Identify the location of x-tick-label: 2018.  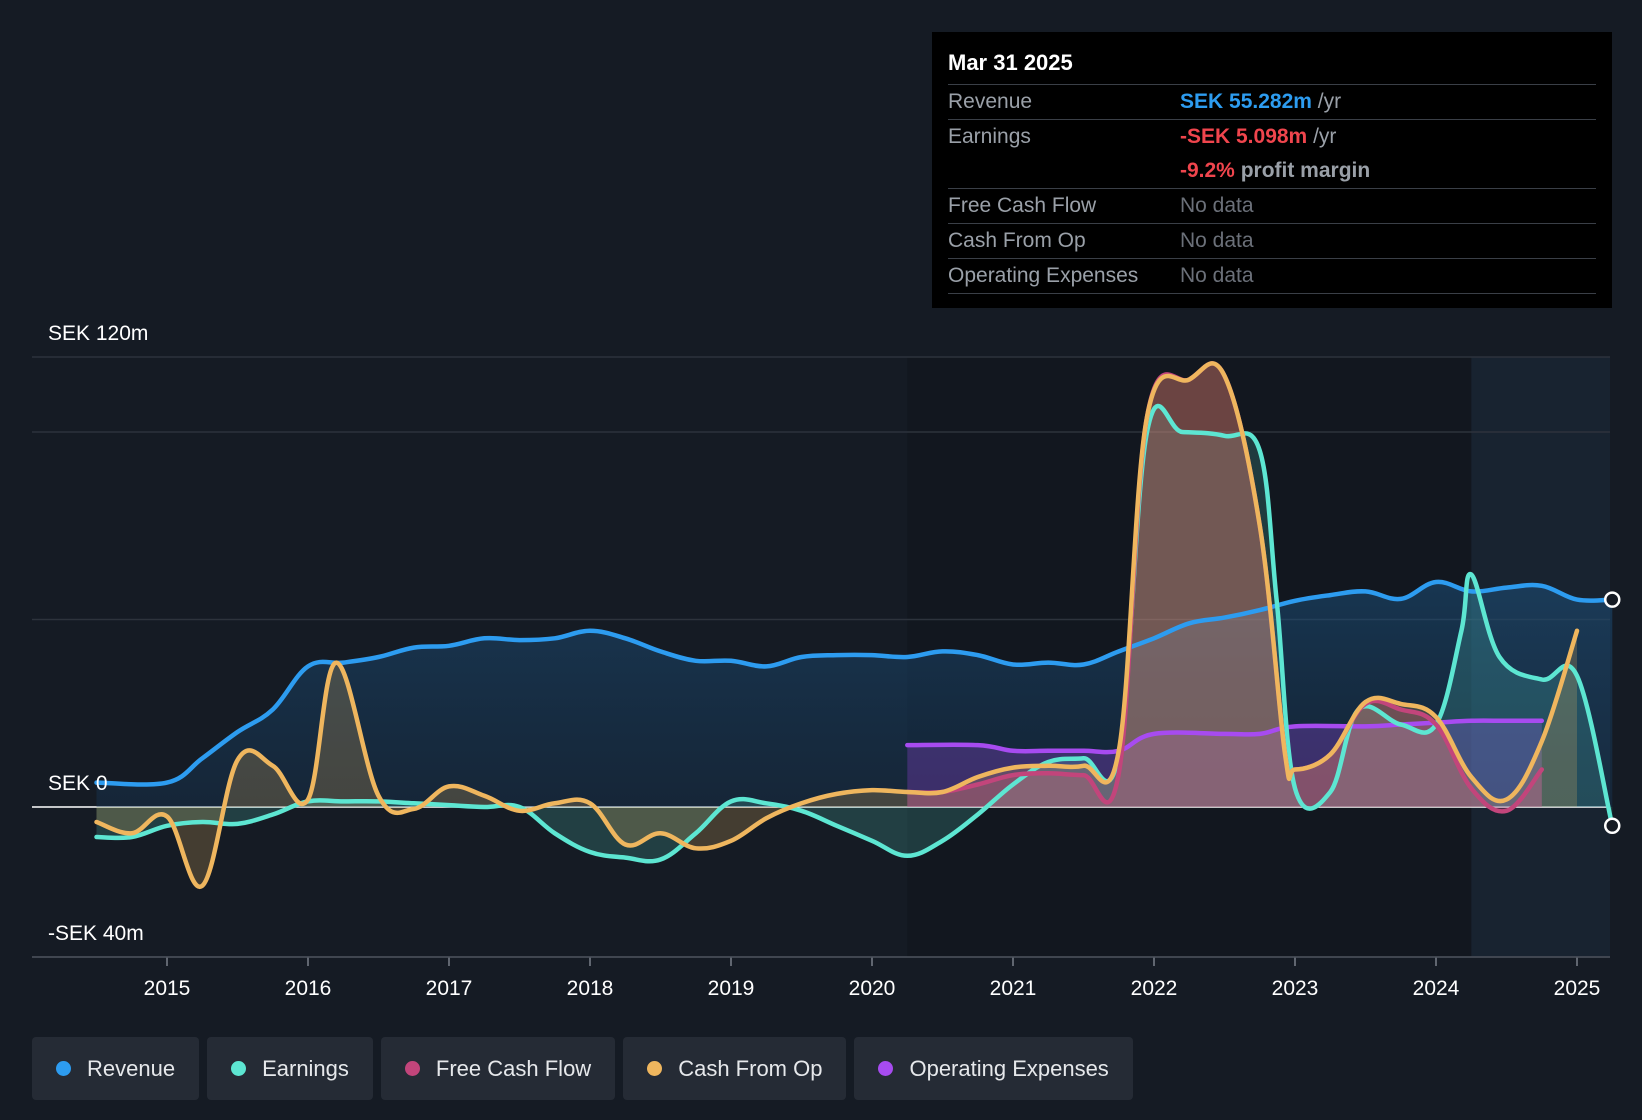
(590, 988).